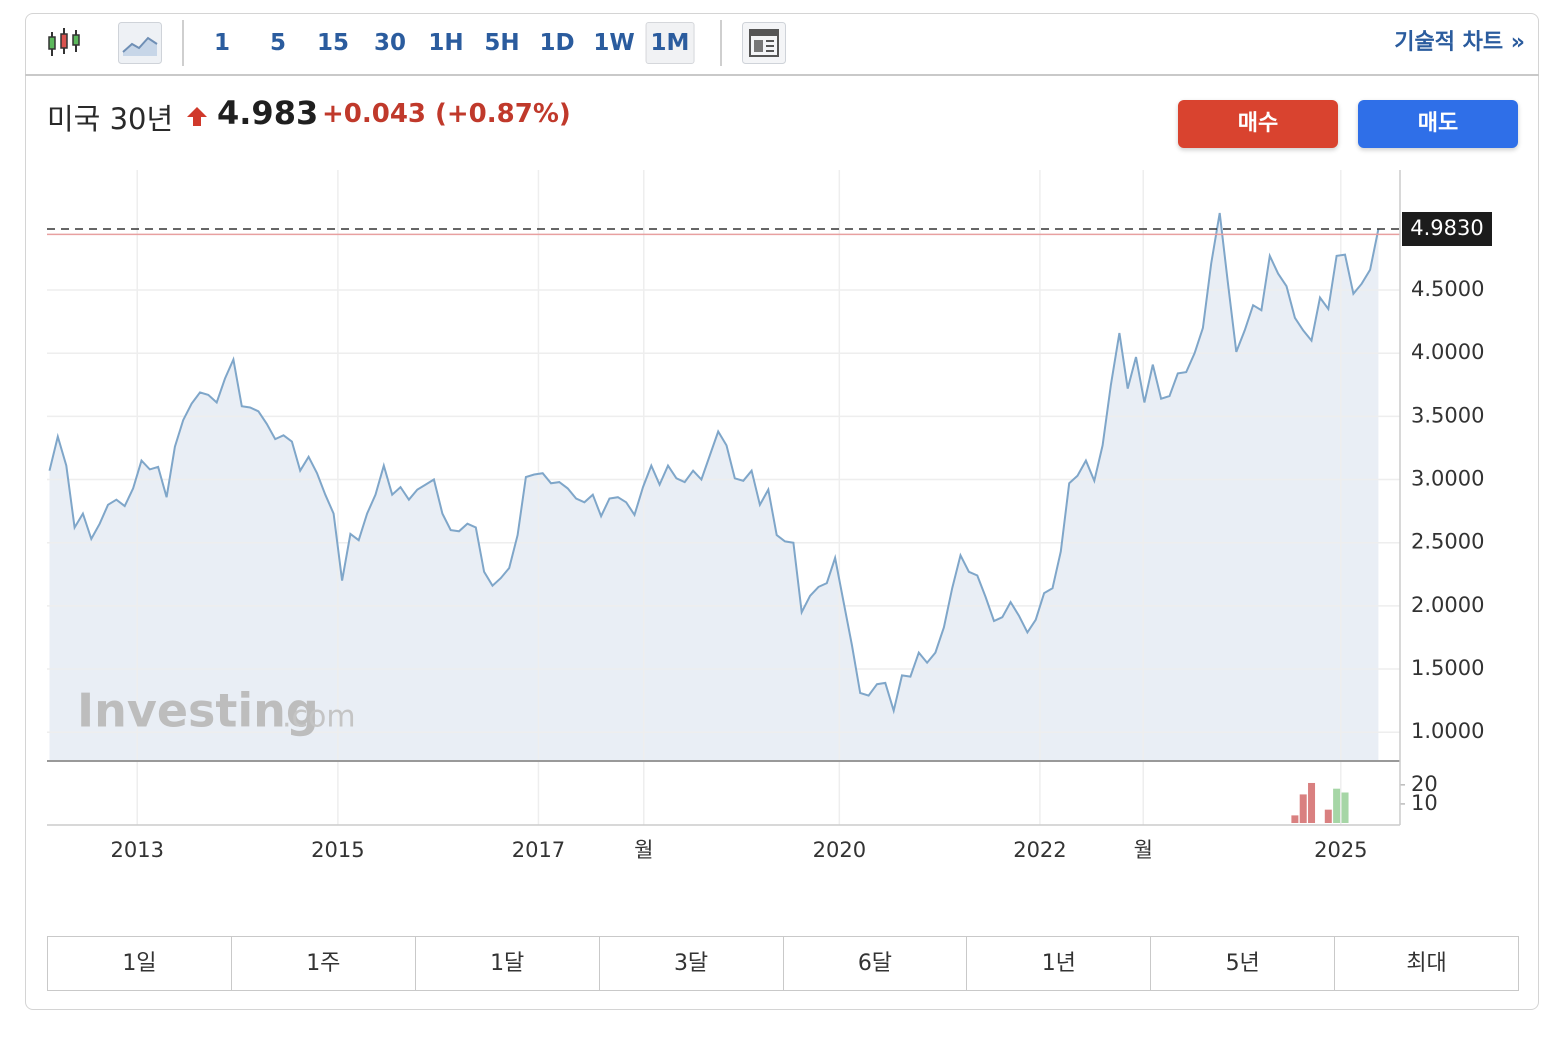 The image size is (1568, 1038). What do you see at coordinates (1447, 731) in the screenshot?
I see `y-tick-label: 1.0000` at bounding box center [1447, 731].